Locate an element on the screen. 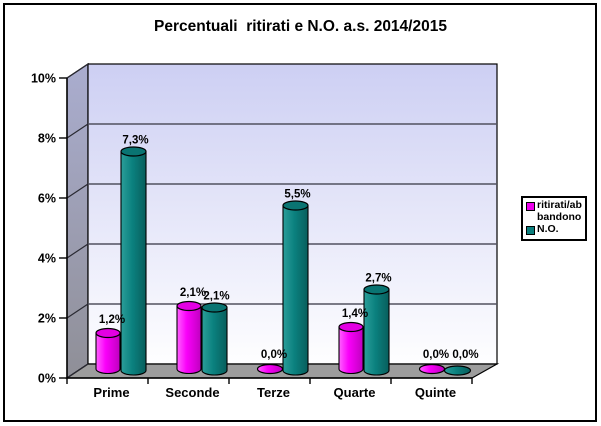 The height and width of the screenshot is (426, 601). value-label: 1,4% is located at coordinates (355, 314).